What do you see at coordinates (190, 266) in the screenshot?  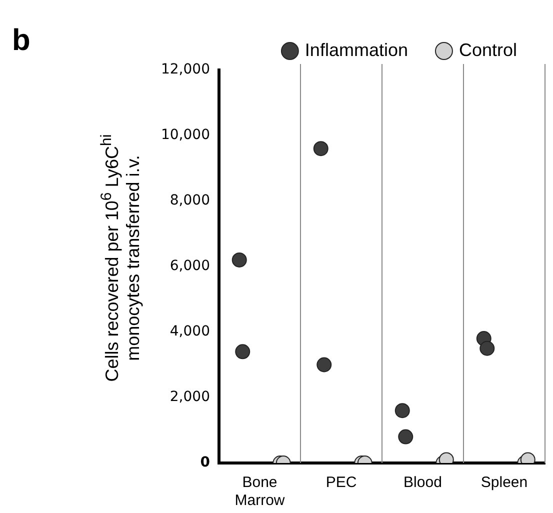 I see `y-tick-label: 6,000` at bounding box center [190, 266].